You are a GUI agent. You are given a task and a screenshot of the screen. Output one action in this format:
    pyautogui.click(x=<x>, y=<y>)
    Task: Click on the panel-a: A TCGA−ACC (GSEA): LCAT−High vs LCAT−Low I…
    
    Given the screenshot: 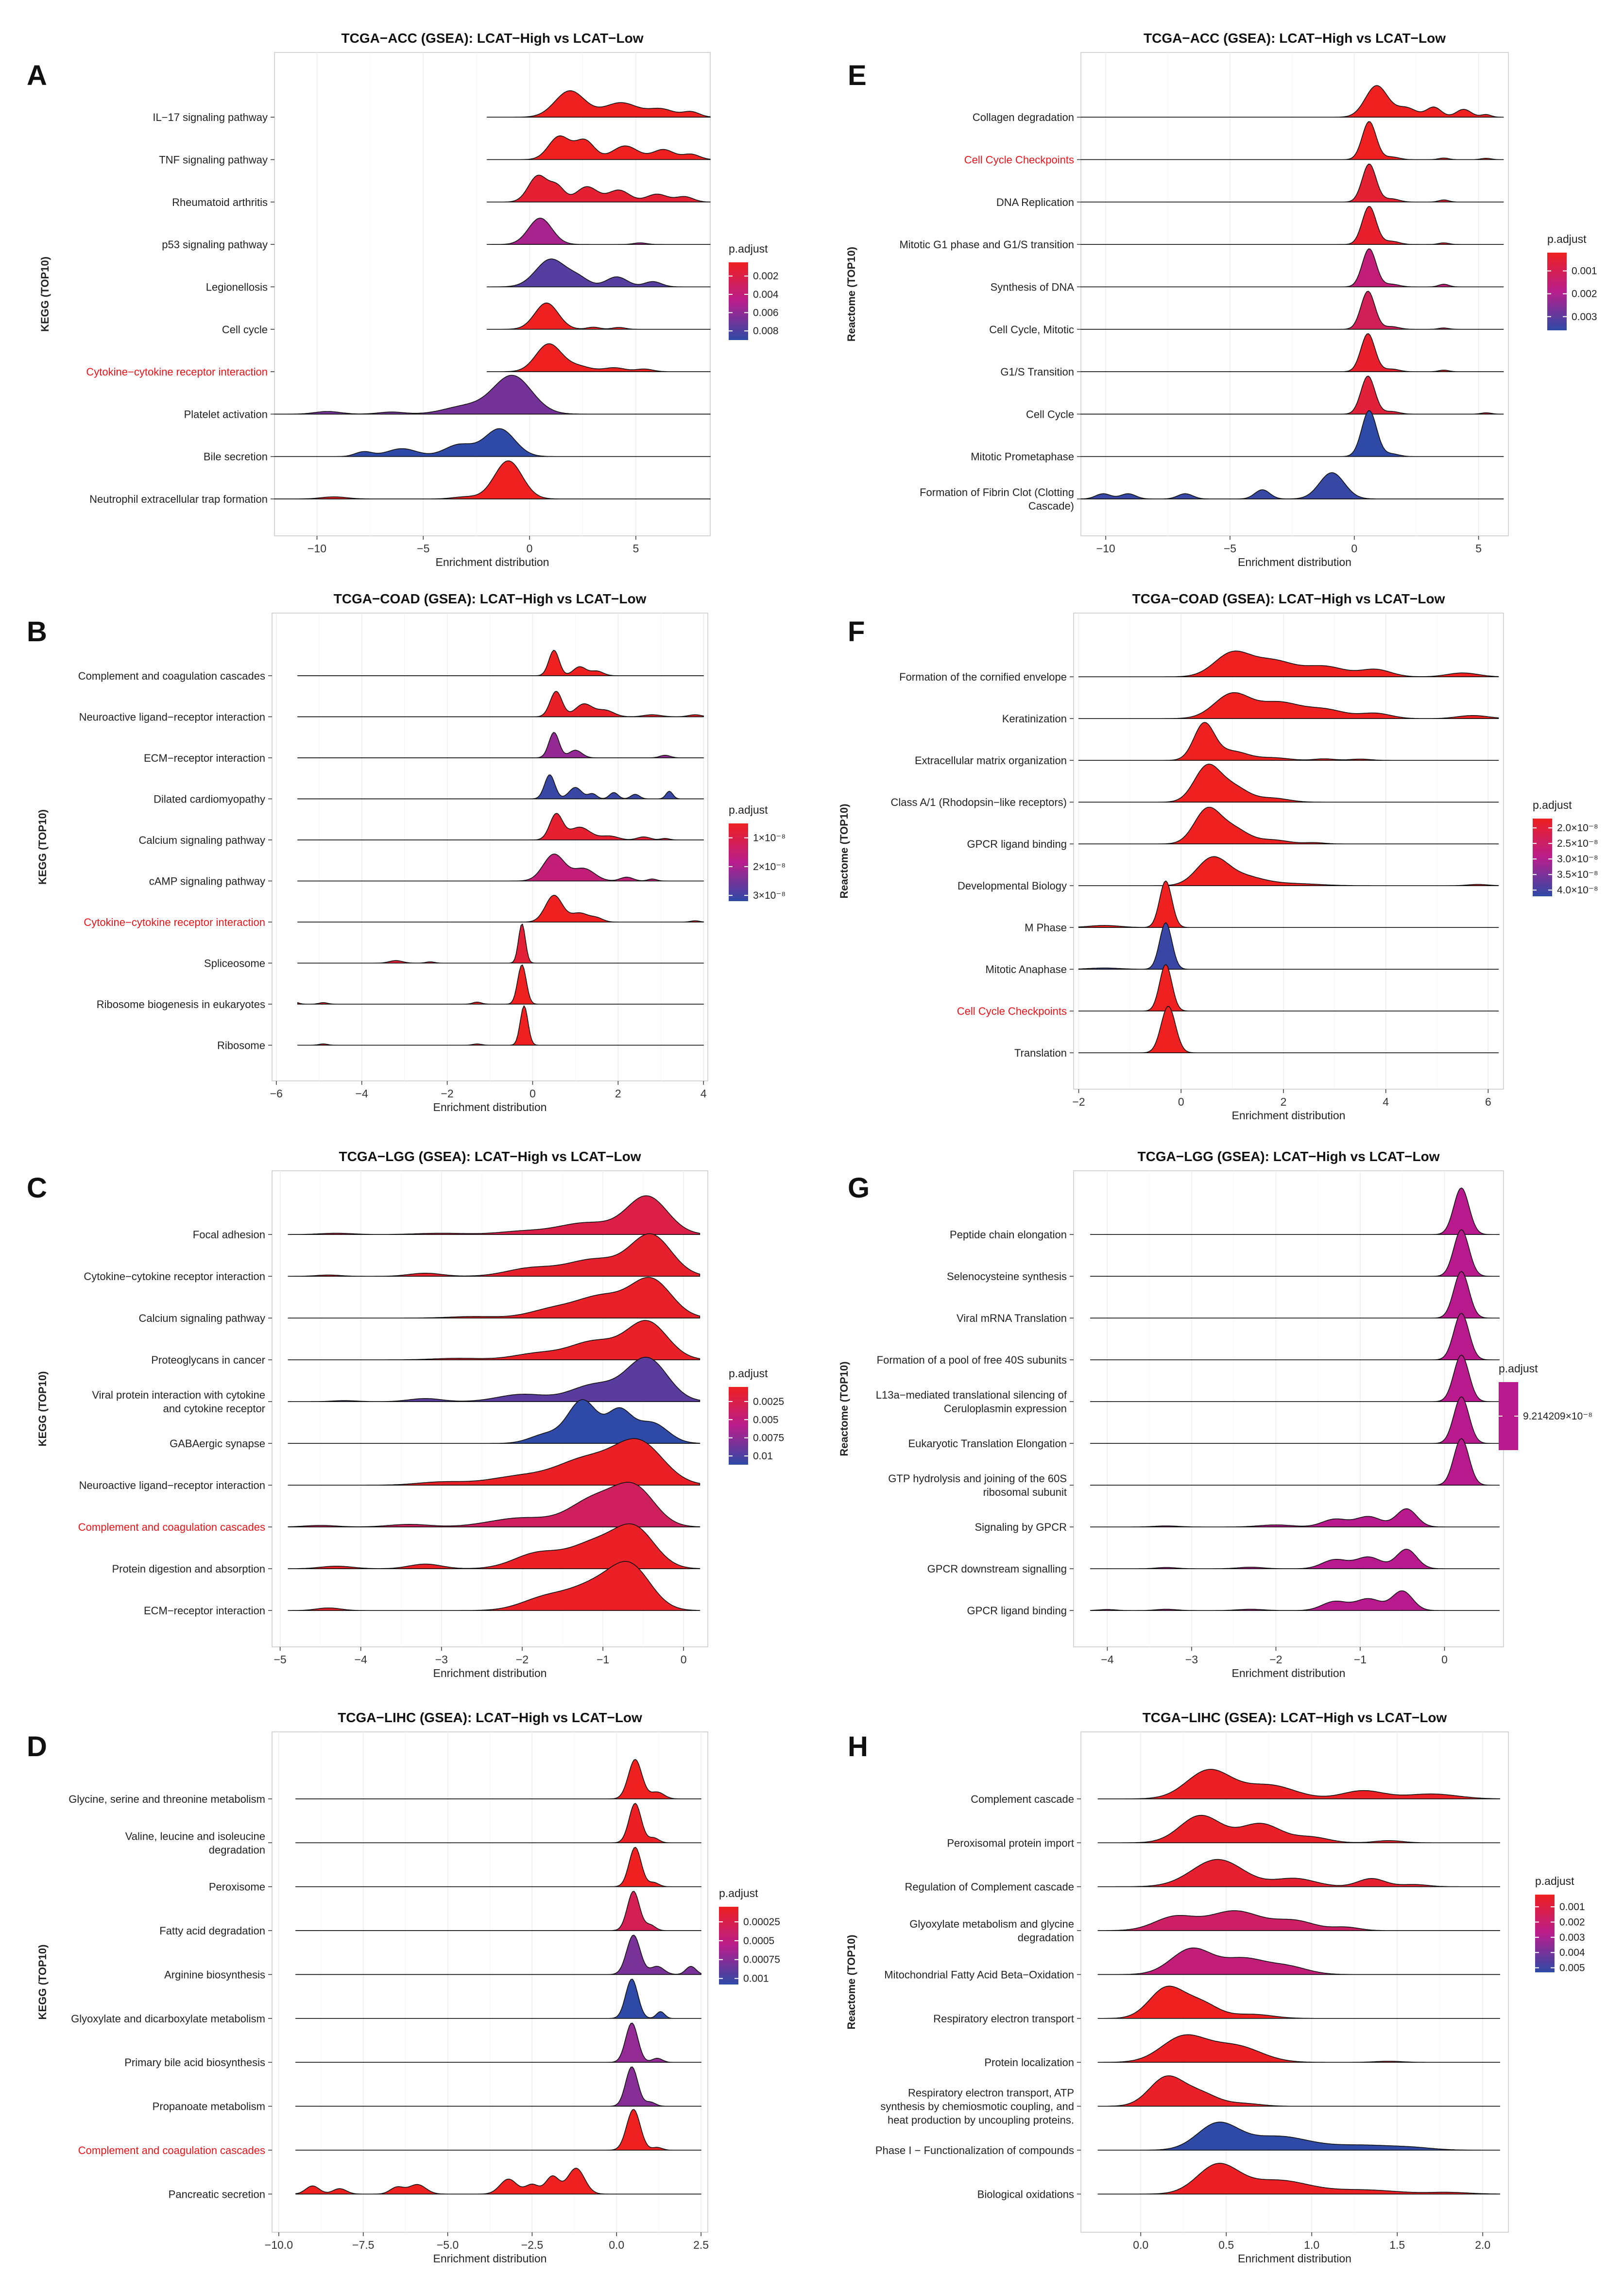 What is the action you would take?
    pyautogui.click(x=403, y=299)
    